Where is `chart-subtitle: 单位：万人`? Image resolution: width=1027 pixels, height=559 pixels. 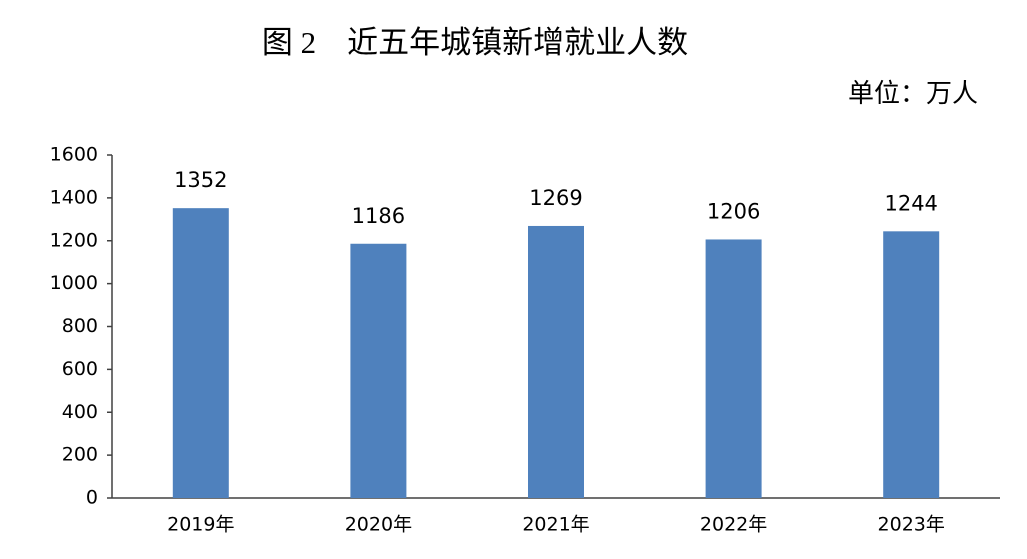
chart-subtitle: 单位：万人 is located at coordinates (913, 93).